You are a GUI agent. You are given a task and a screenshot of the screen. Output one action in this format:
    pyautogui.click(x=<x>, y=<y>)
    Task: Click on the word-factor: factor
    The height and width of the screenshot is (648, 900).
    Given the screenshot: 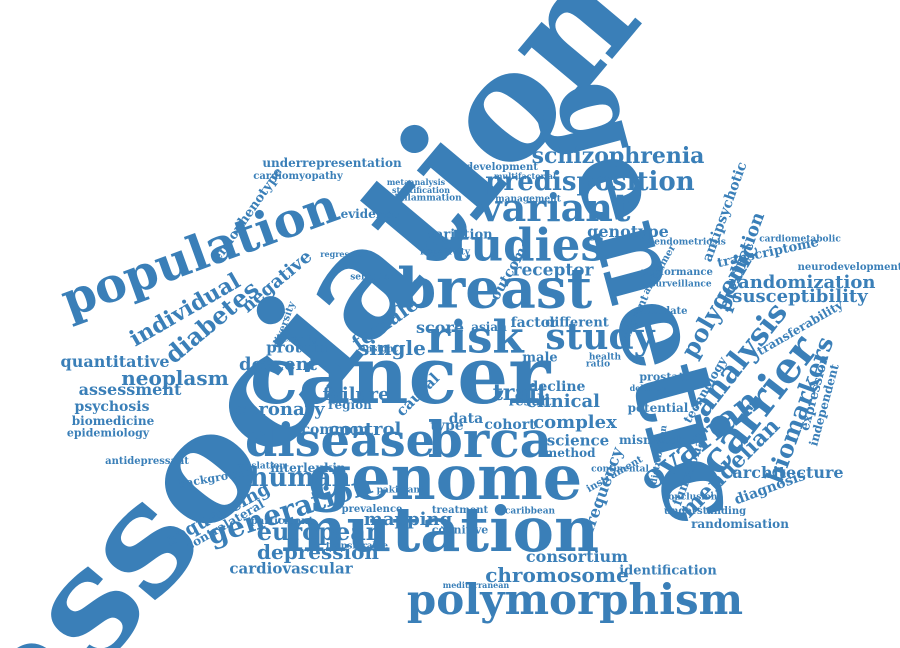 What is the action you would take?
    pyautogui.click(x=534, y=323)
    